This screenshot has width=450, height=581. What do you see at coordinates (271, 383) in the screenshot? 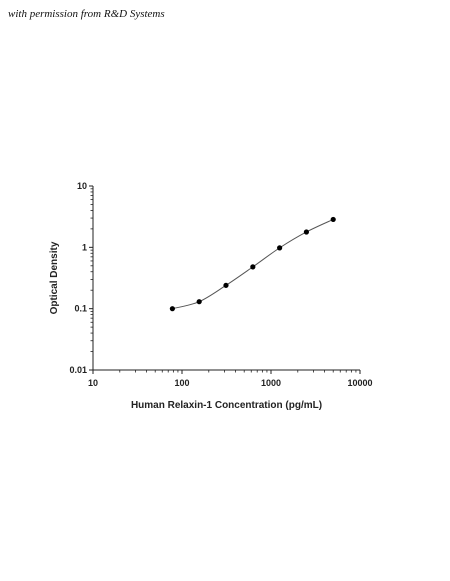
I see `x-tick-label: 1000` at bounding box center [271, 383].